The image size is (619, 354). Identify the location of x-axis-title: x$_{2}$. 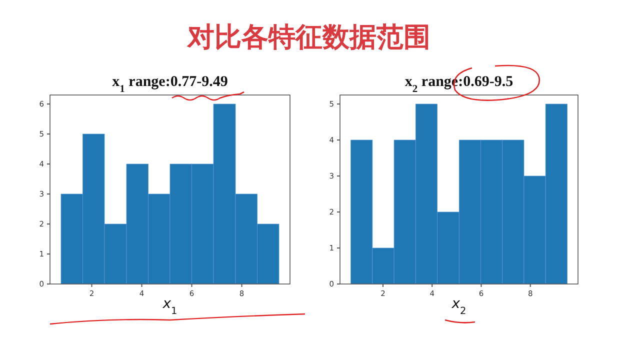
(458, 306).